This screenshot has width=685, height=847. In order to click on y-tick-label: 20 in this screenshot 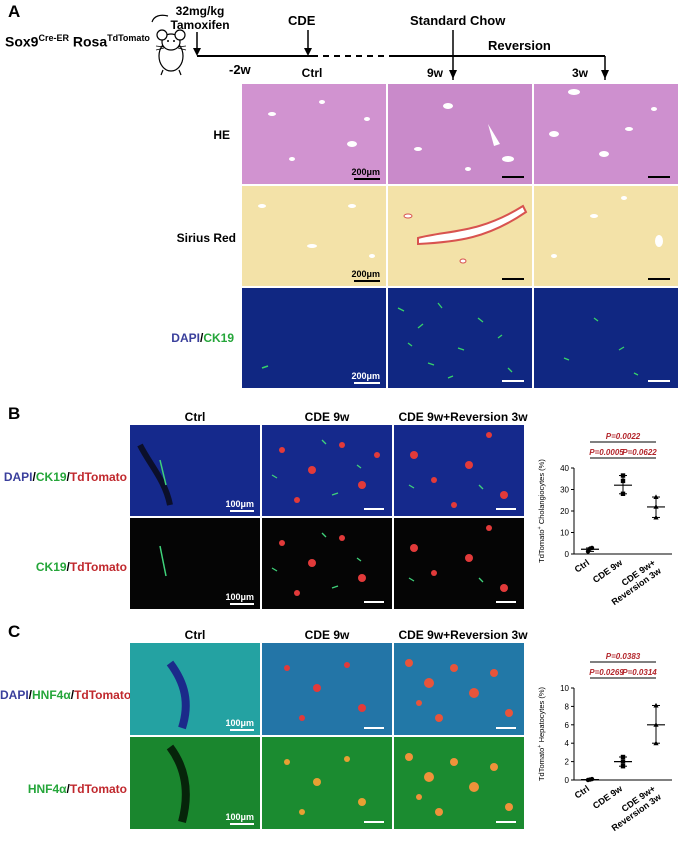, I will do `click(564, 511)`.